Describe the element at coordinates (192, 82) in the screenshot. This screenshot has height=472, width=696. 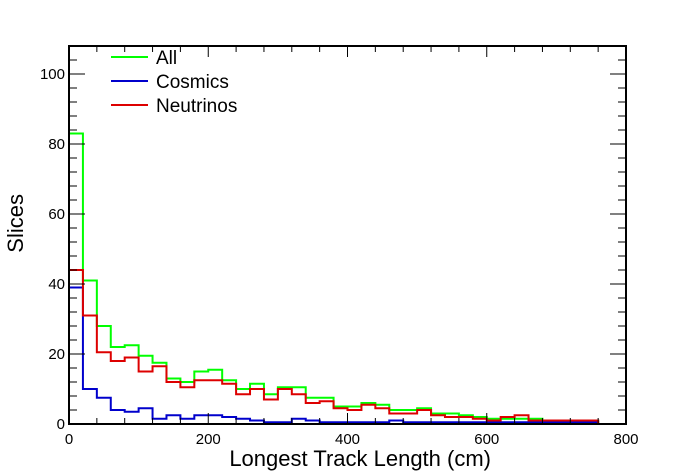
I see `legend-label: Cosmics` at that location.